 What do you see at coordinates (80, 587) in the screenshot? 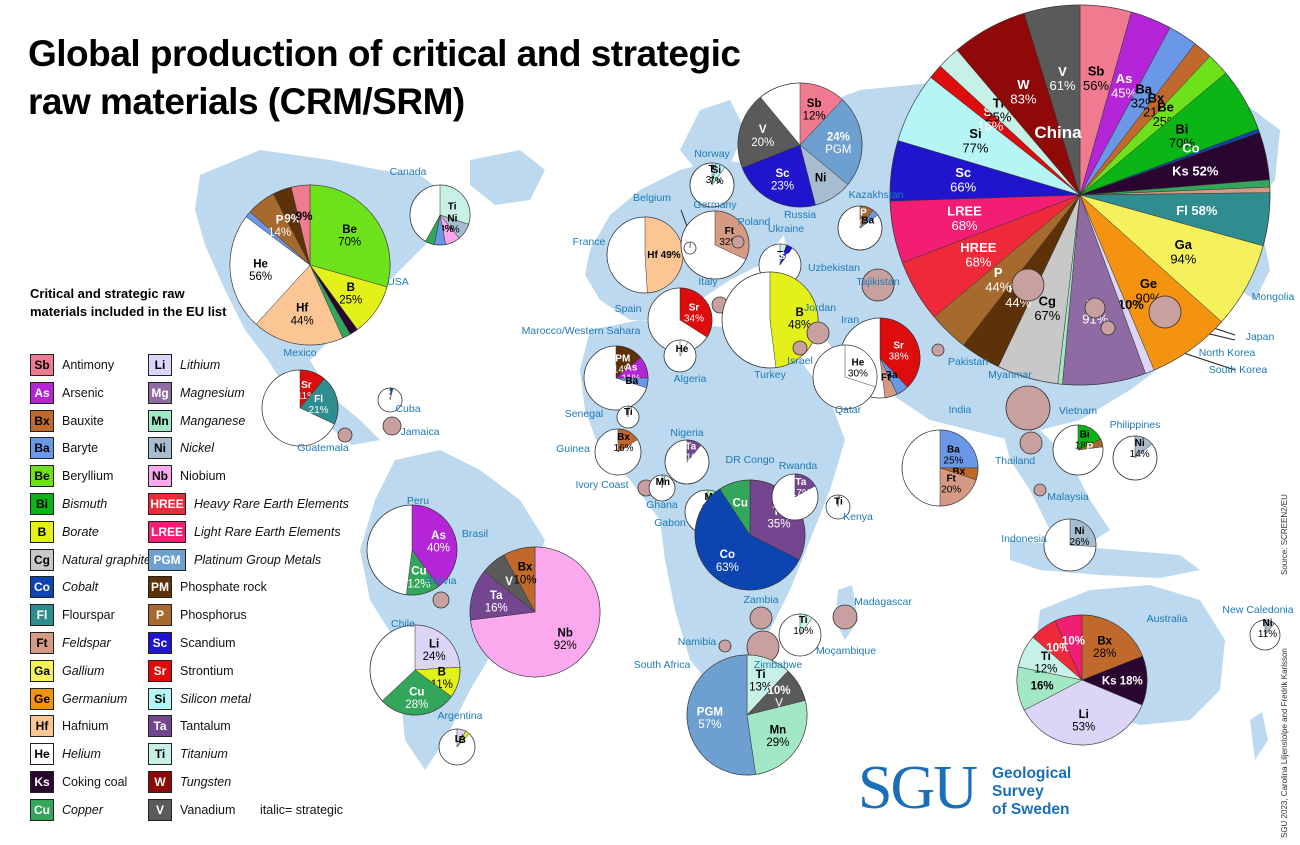
I see `legend-label: Cobalt` at bounding box center [80, 587].